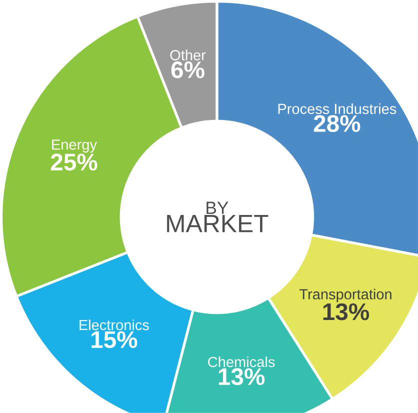 The height and width of the screenshot is (413, 418). Describe the element at coordinates (217, 208) in the screenshot. I see `text: BY` at that location.